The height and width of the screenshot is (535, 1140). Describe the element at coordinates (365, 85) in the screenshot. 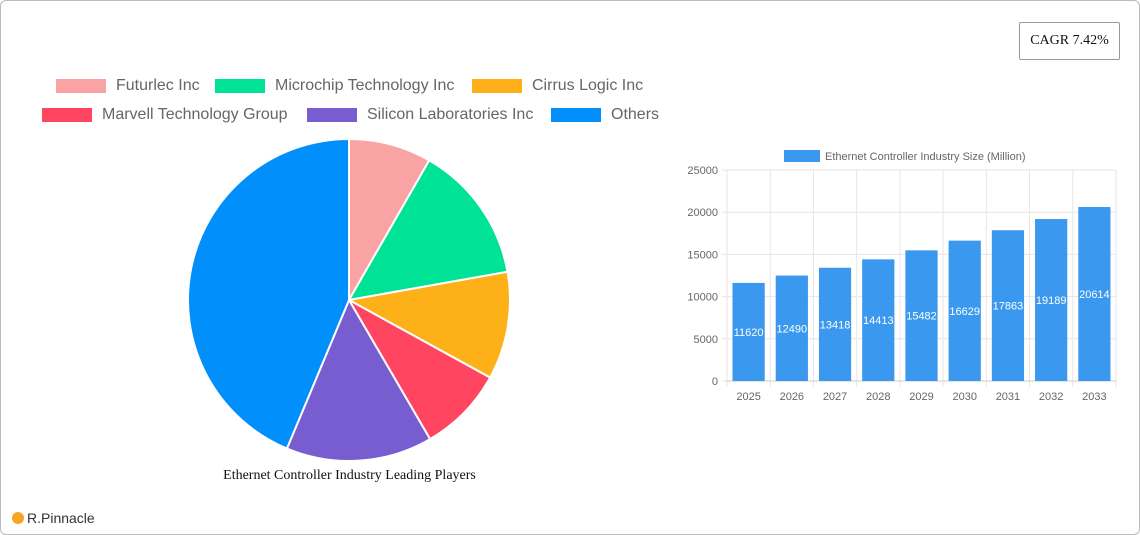

I see `legend-label: Microchip Technology Inc` at that location.